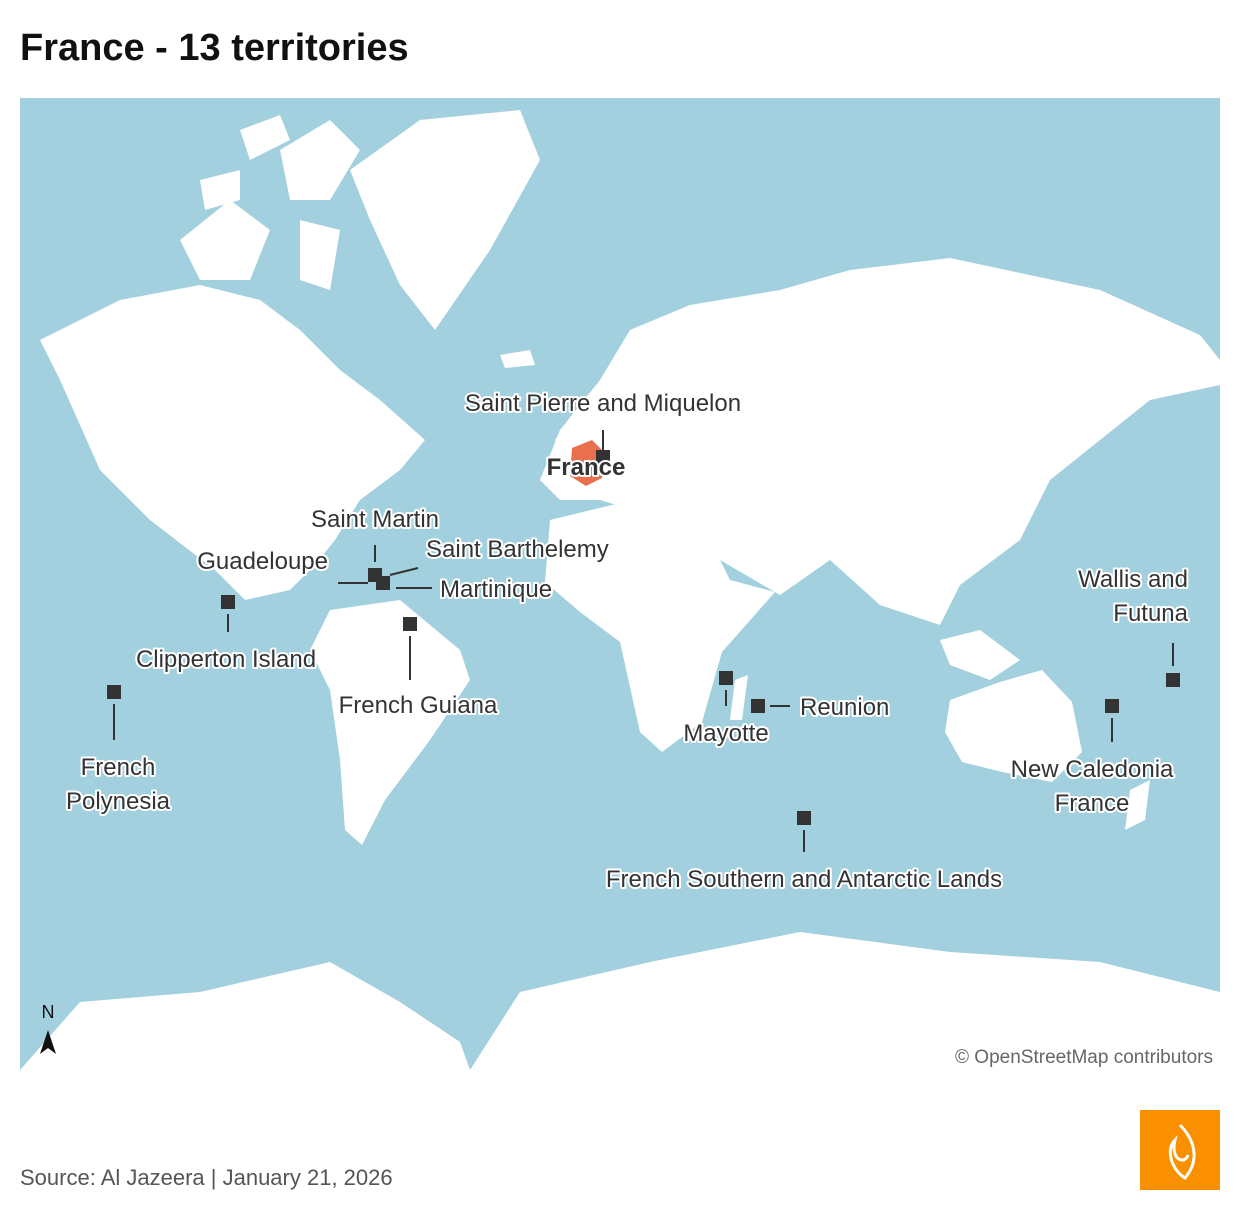  What do you see at coordinates (214, 48) in the screenshot?
I see `title: France - 13 territories` at bounding box center [214, 48].